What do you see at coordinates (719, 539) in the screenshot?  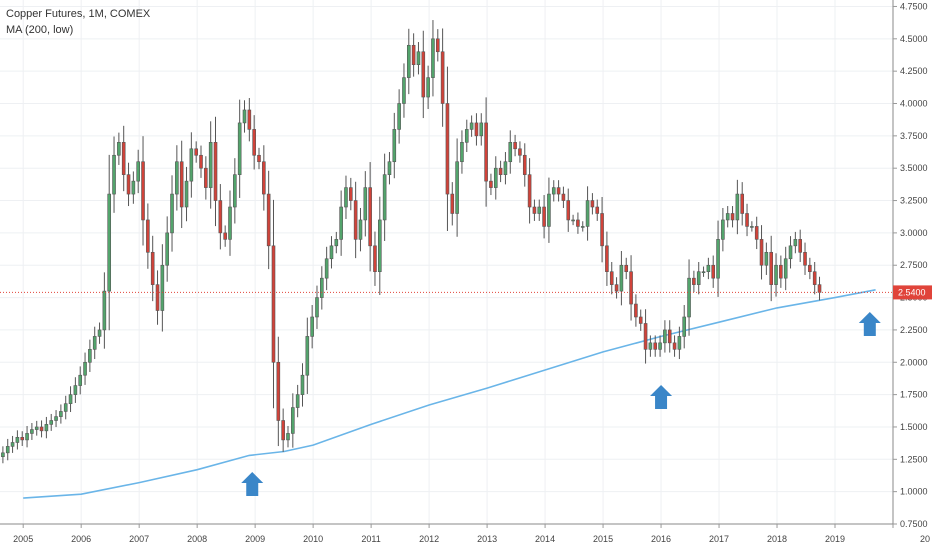 I see `x-tick-label: 2017` at bounding box center [719, 539].